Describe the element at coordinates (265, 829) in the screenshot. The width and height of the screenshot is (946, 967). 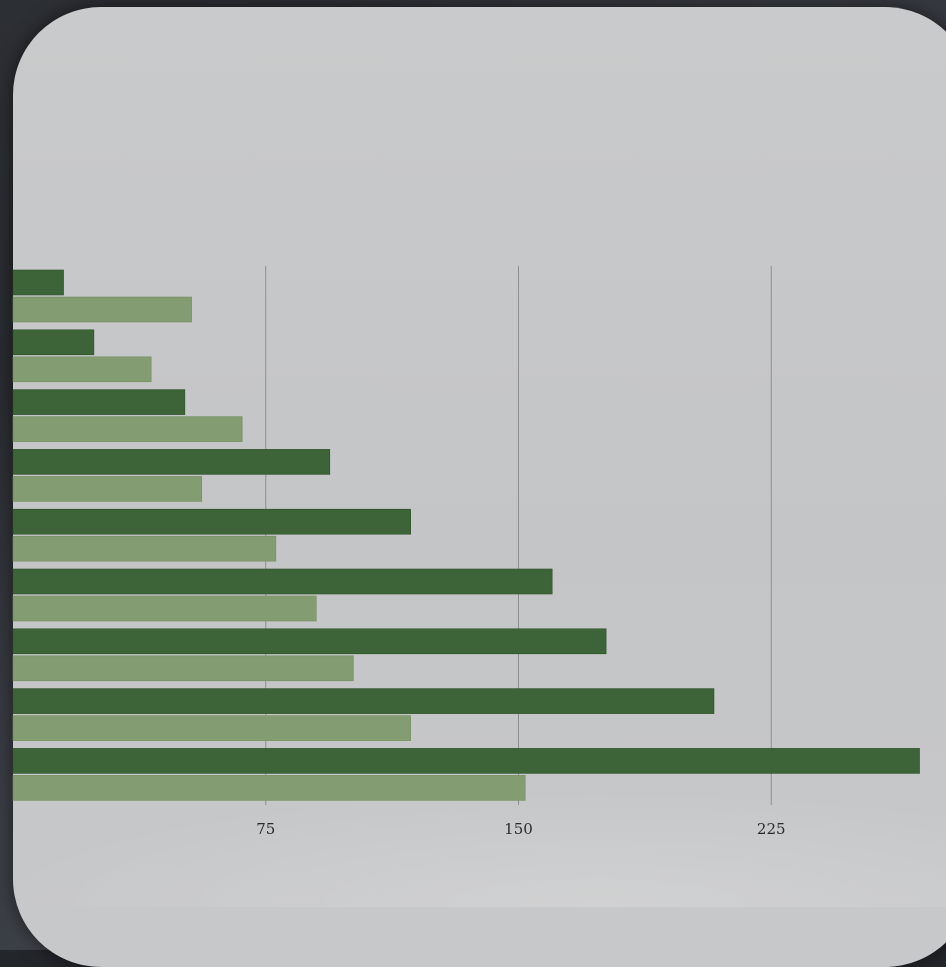
I see `x-tick-label: 75` at that location.